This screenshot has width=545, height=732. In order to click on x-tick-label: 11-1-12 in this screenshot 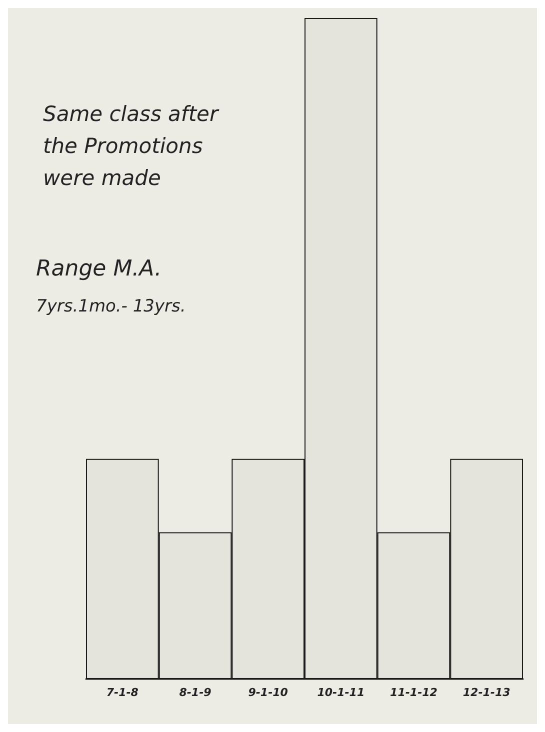, I will do `click(414, 692)`.